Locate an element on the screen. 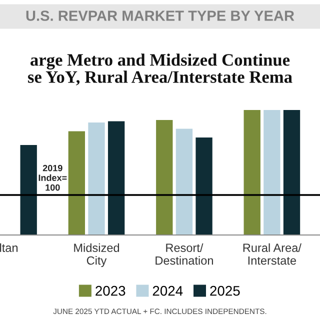 The image size is (320, 320). chart-subtitle: arge Metro and Midsized Continue se YoY, Rural Area/Interstate Rema is located at coordinates (160, 70).